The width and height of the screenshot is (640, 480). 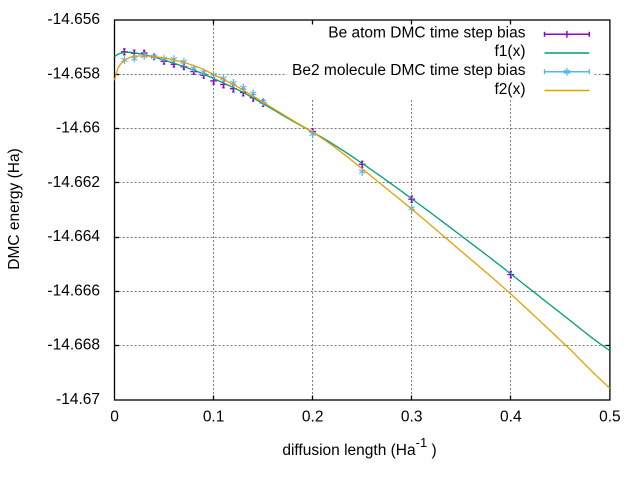 I want to click on svg-text: f2(x), so click(x=510, y=89).